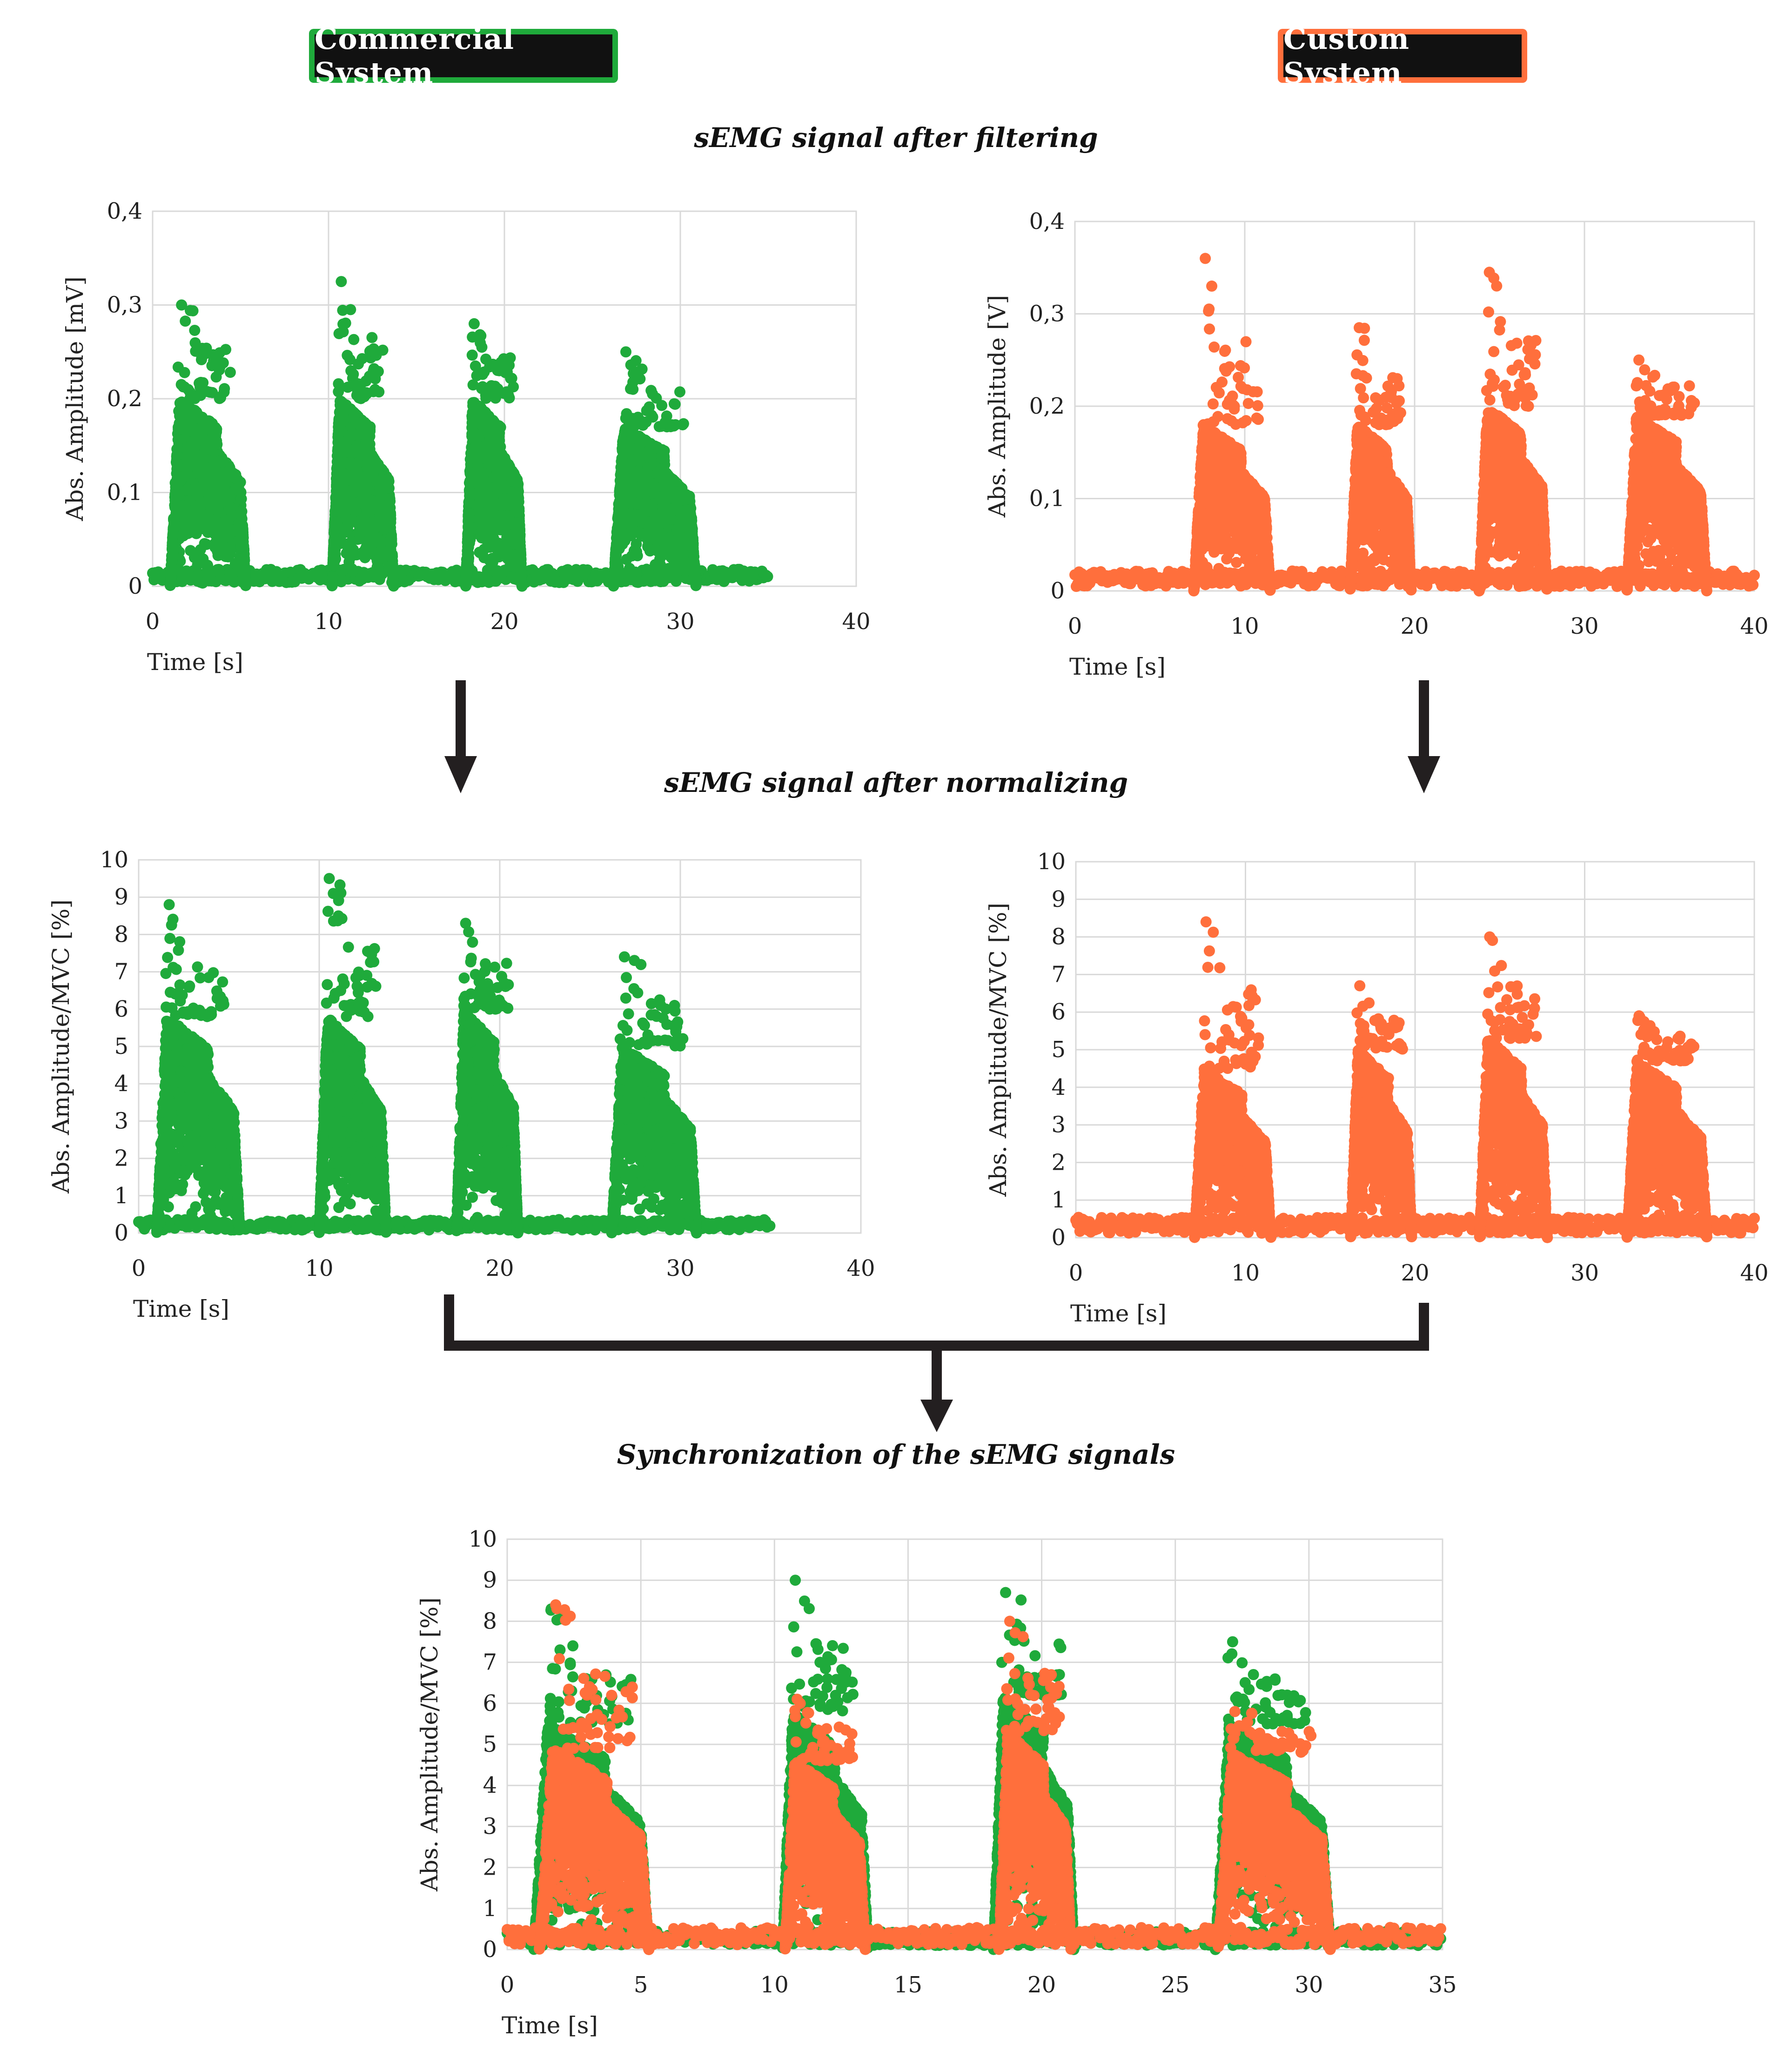 Image resolution: width=1792 pixels, height=2051 pixels. What do you see at coordinates (124, 493) in the screenshot?
I see `y-tick-label: 0,1` at bounding box center [124, 493].